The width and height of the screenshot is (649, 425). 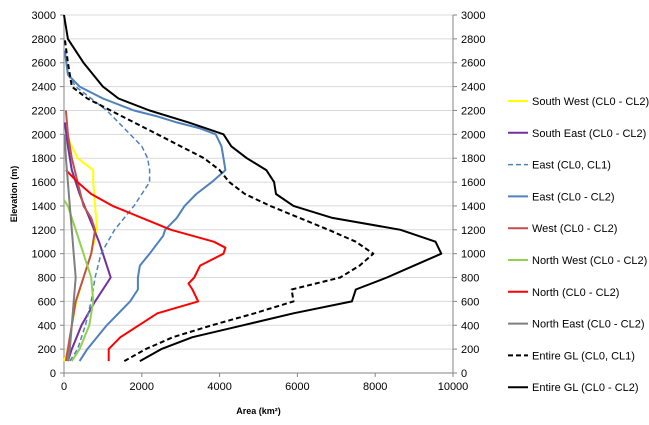 I want to click on legend-label: Entire GL (CL0, CL1), so click(x=583, y=356).